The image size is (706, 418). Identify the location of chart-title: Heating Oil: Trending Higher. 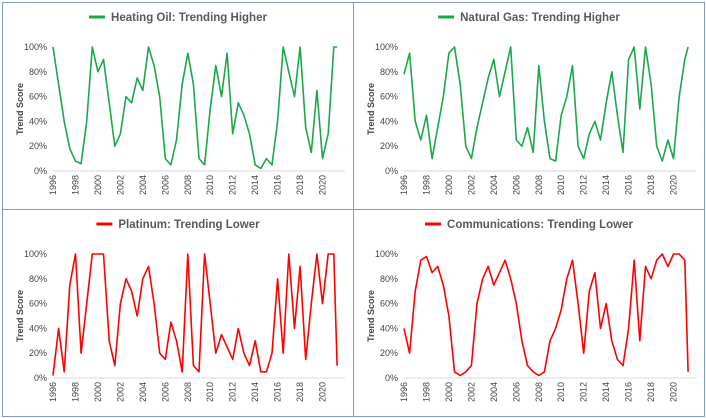
(189, 18).